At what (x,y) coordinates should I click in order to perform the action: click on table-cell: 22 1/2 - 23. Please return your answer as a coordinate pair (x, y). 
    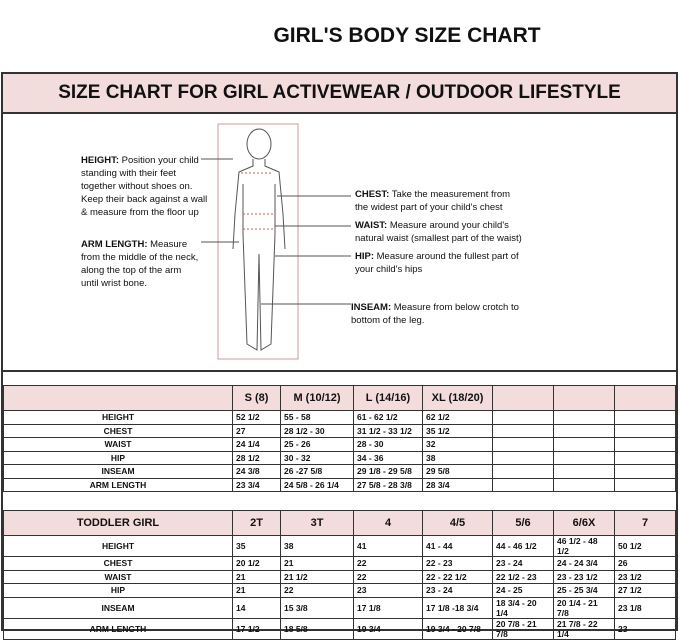
    Looking at the image, I should click on (523, 576).